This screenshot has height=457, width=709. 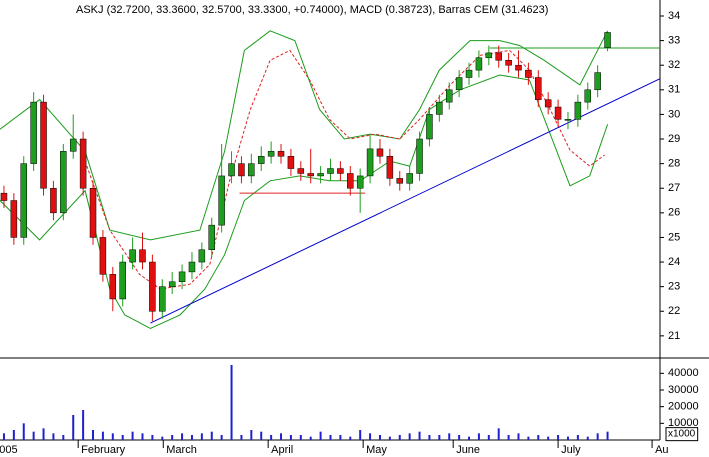 I want to click on x-tick-label: Au, so click(x=661, y=450).